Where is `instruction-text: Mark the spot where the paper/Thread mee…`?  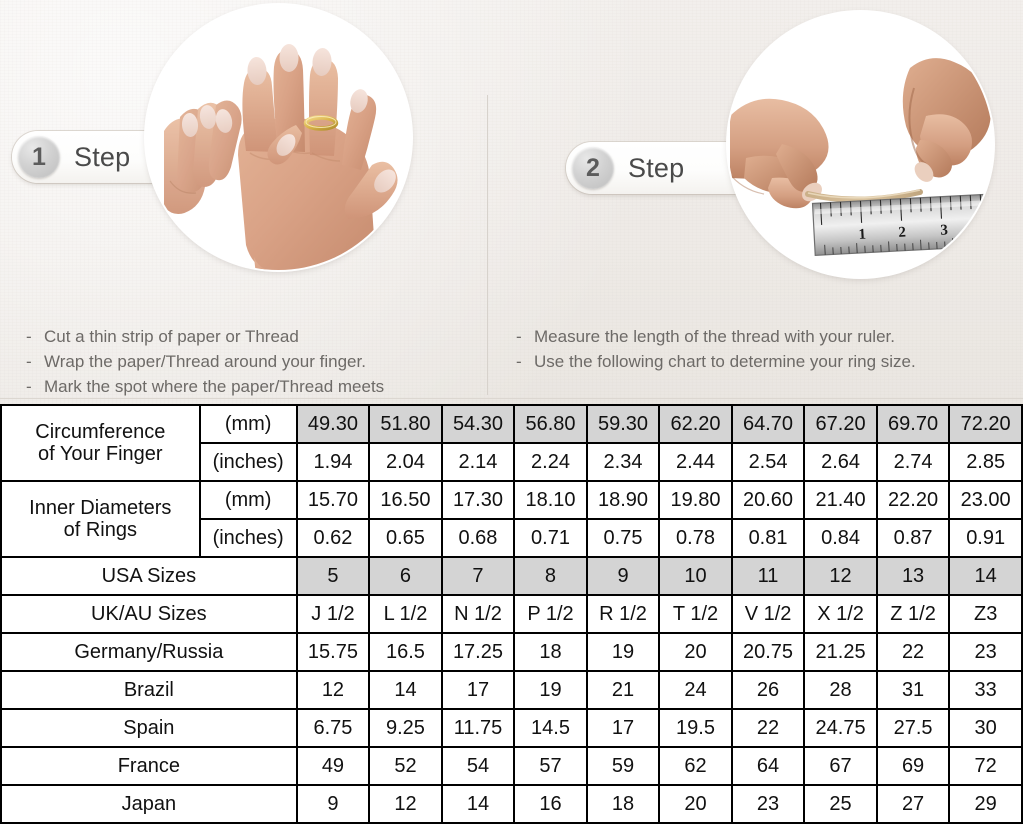 instruction-text: Mark the spot where the paper/Thread mee… is located at coordinates (214, 386).